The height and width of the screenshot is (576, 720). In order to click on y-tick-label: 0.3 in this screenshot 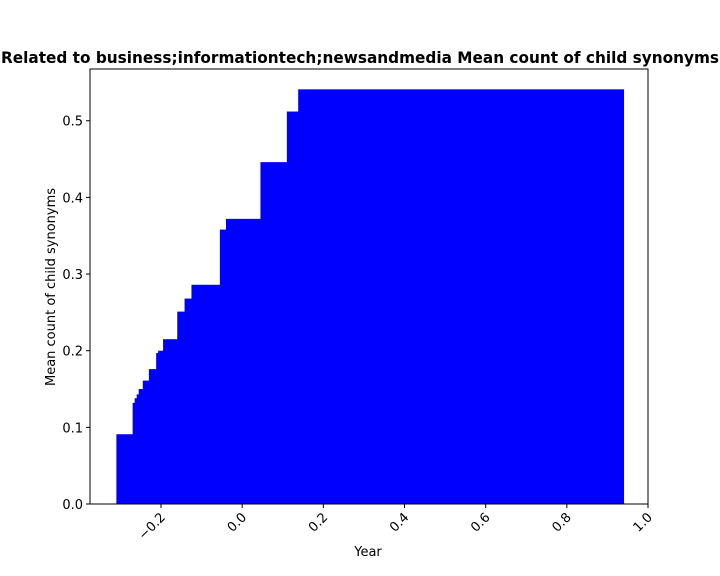, I will do `click(72, 275)`.